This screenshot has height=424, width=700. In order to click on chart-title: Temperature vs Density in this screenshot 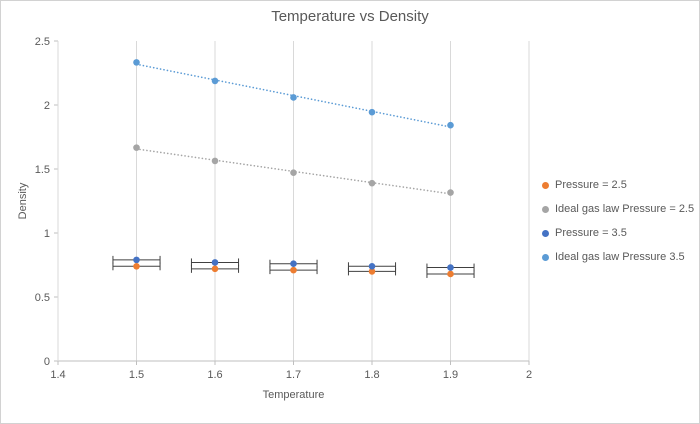, I will do `click(350, 16)`.